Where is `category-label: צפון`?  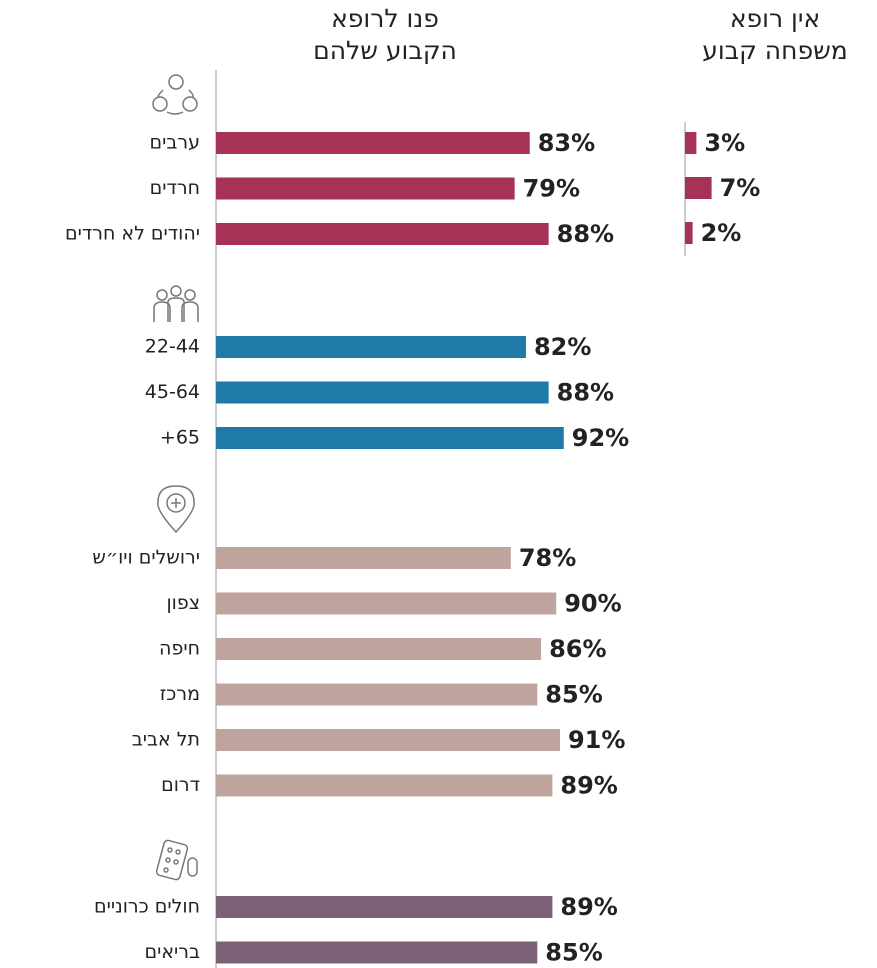 category-label: צפון is located at coordinates (184, 603).